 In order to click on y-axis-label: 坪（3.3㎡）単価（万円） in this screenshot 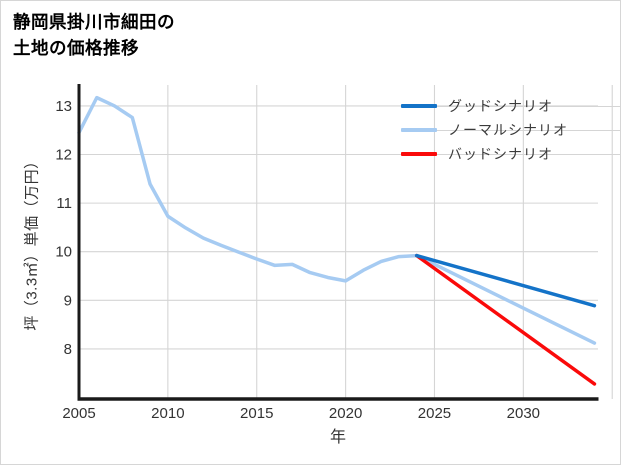, I will do `click(32, 242)`.